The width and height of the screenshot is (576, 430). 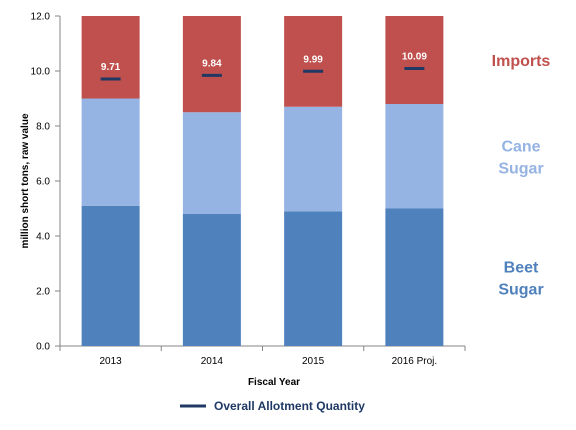 What do you see at coordinates (43, 237) in the screenshot?
I see `y-tick-label: 4.0` at bounding box center [43, 237].